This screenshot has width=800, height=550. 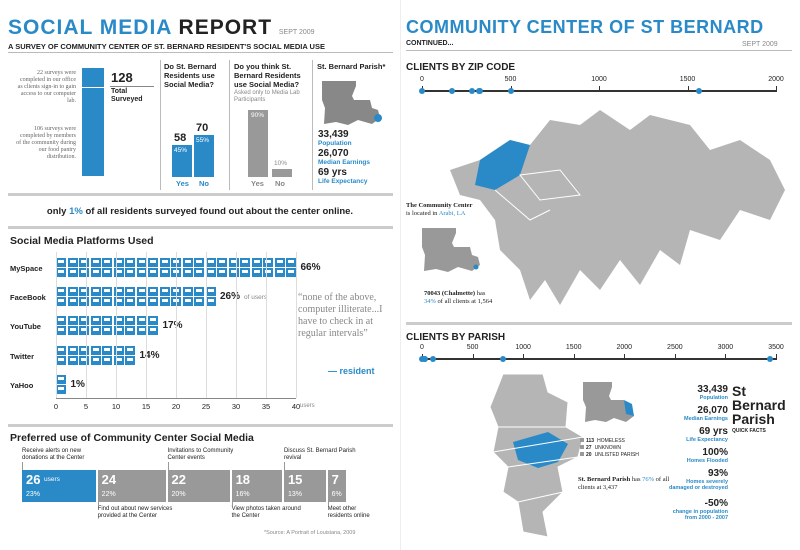 What do you see at coordinates (617, 207) in the screenshot?
I see `st-bernard-map` at bounding box center [617, 207].